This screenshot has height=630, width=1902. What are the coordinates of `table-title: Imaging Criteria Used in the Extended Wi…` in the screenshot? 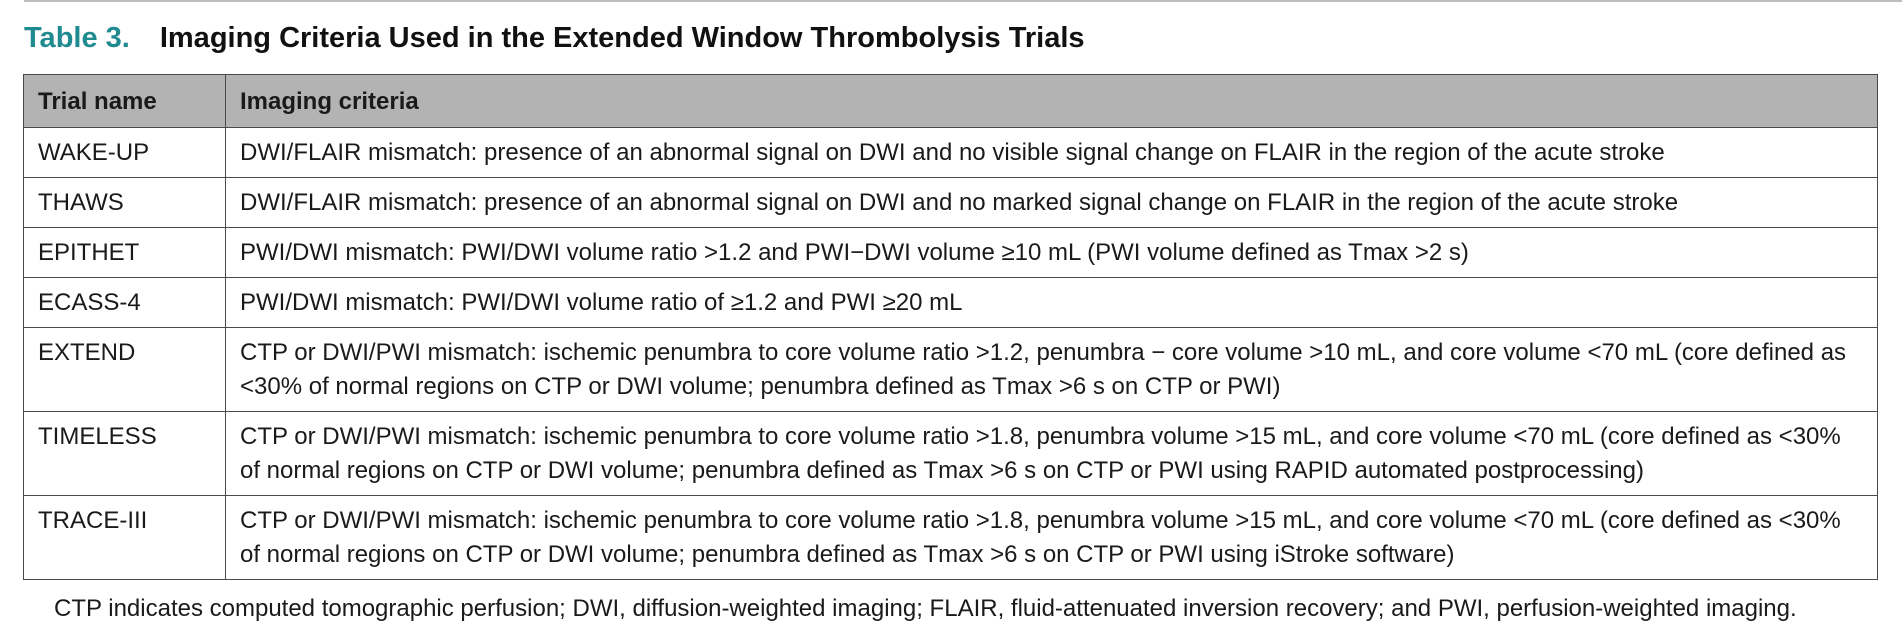 It's located at (622, 38).